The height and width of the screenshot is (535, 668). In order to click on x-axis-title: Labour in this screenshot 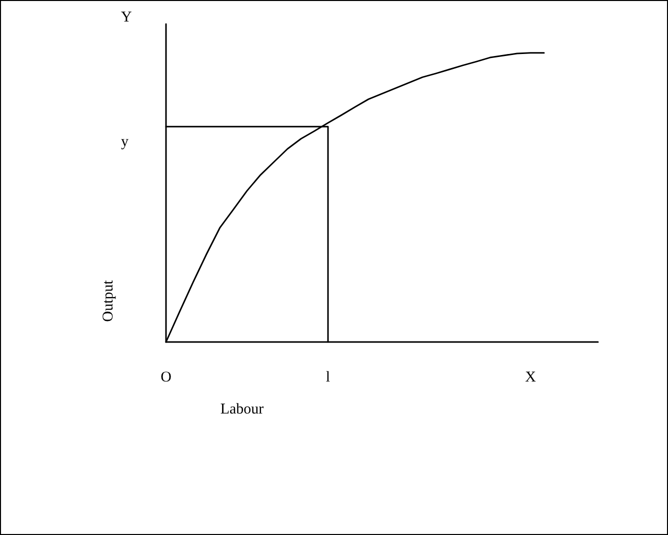, I will do `click(242, 410)`.